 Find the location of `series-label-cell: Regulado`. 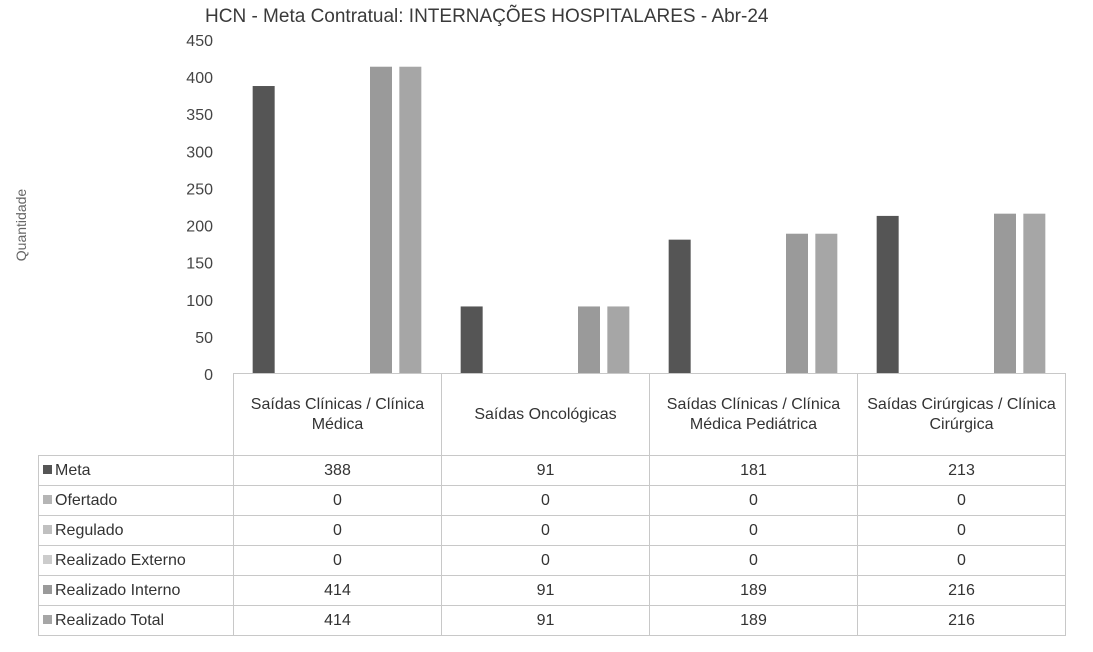

series-label-cell: Regulado is located at coordinates (136, 530).